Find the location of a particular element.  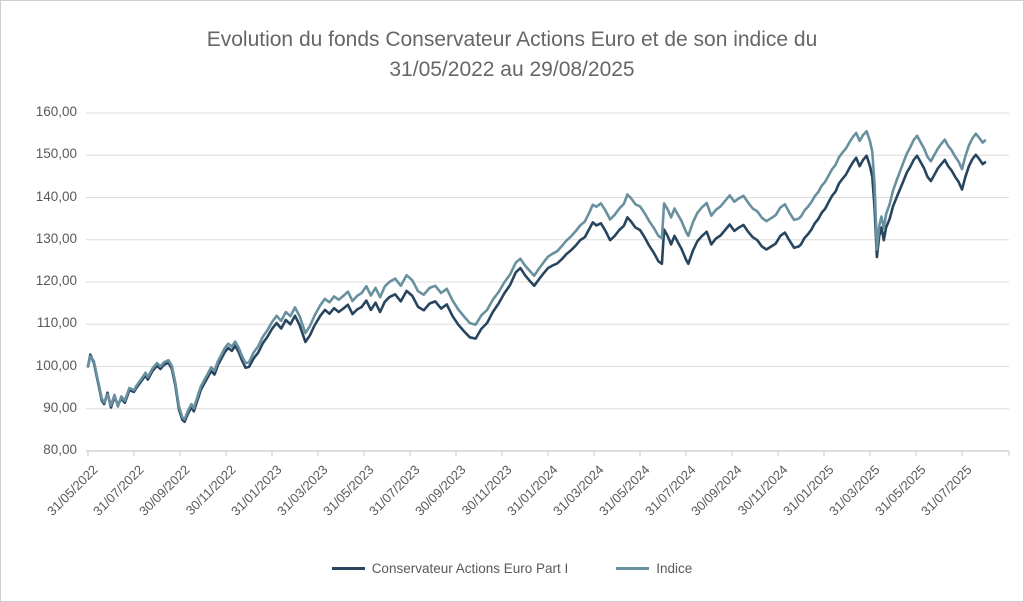

y-tick-label: 120,00 is located at coordinates (56, 280).